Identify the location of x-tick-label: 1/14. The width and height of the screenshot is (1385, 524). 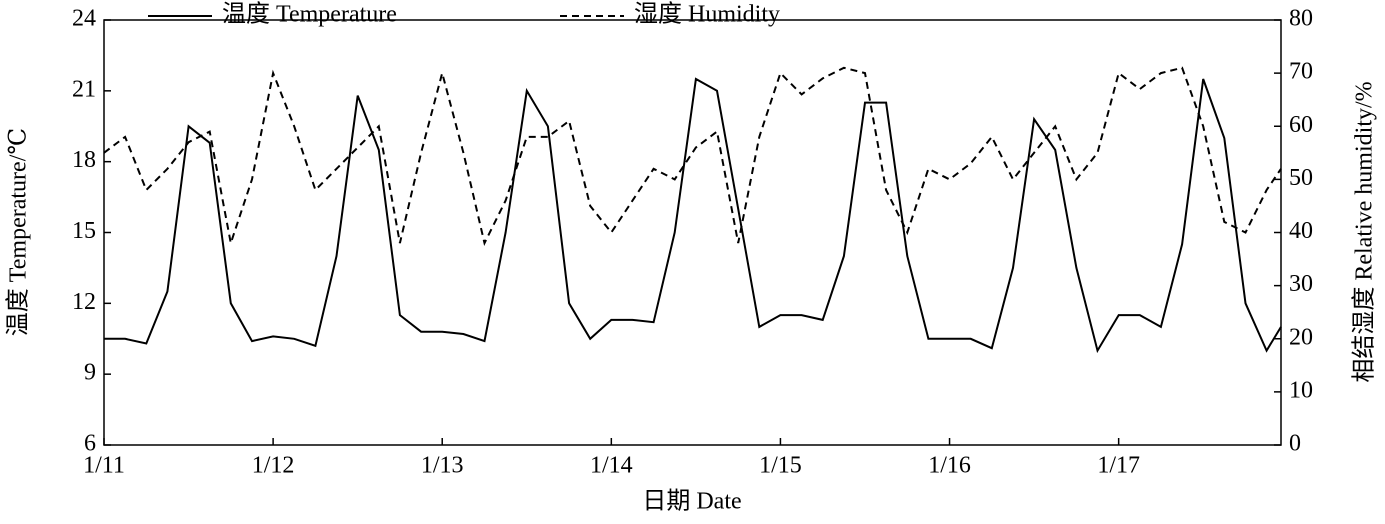
(611, 466).